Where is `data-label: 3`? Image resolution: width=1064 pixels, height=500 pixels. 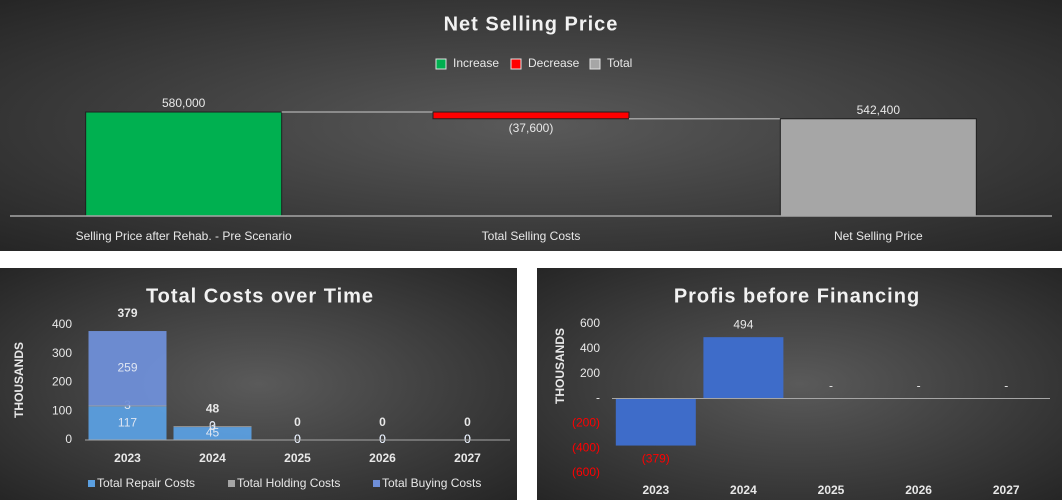 data-label: 3 is located at coordinates (212, 426).